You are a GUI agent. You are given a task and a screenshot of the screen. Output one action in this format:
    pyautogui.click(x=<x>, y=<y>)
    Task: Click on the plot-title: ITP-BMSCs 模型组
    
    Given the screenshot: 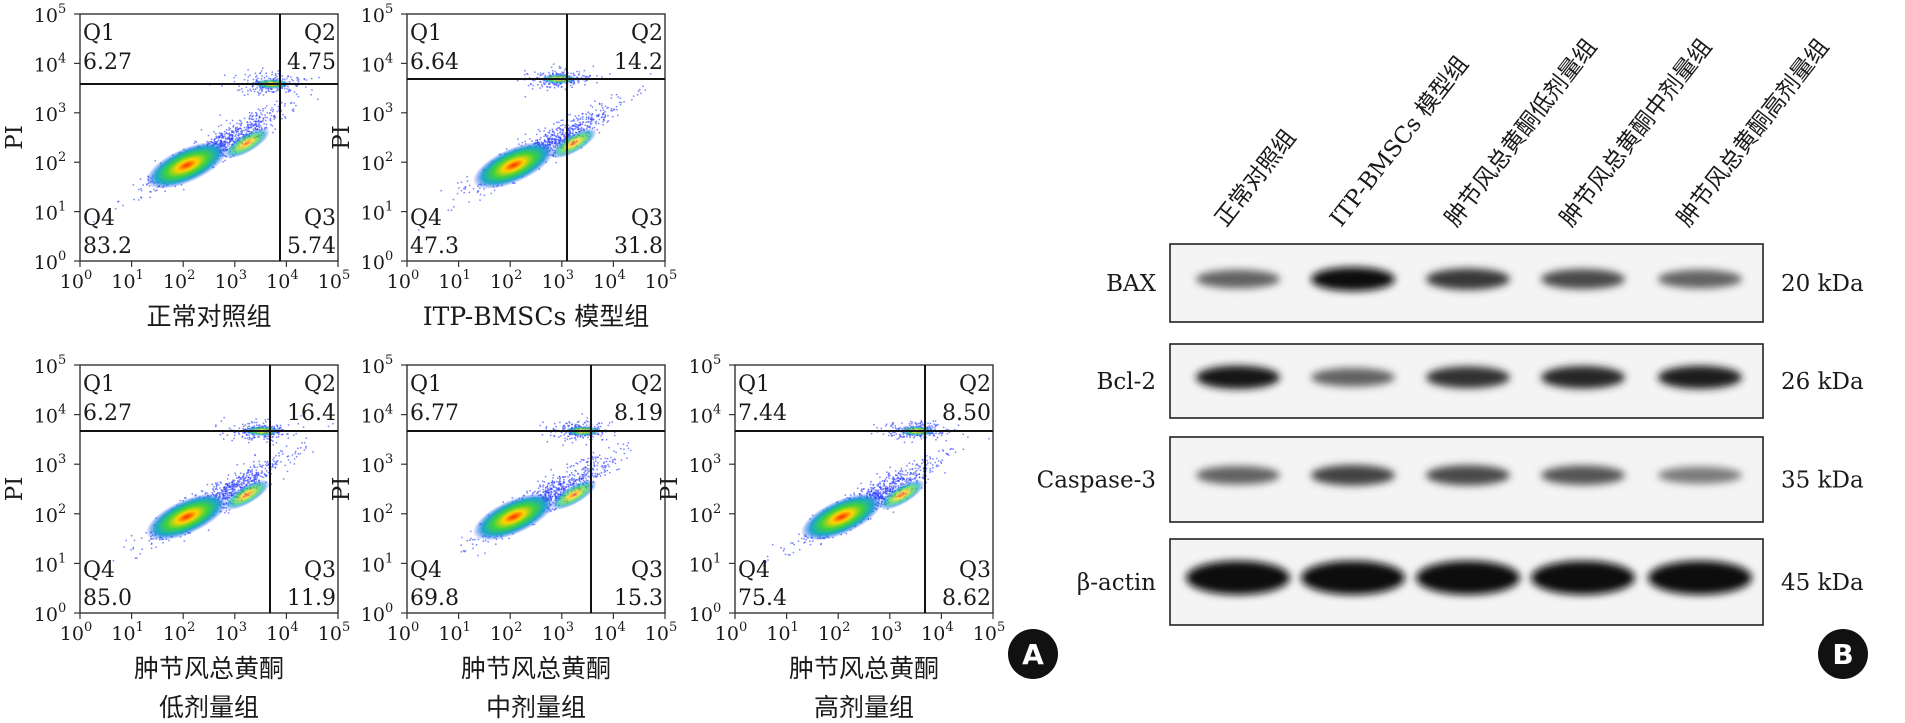 What is the action you would take?
    pyautogui.click(x=536, y=316)
    